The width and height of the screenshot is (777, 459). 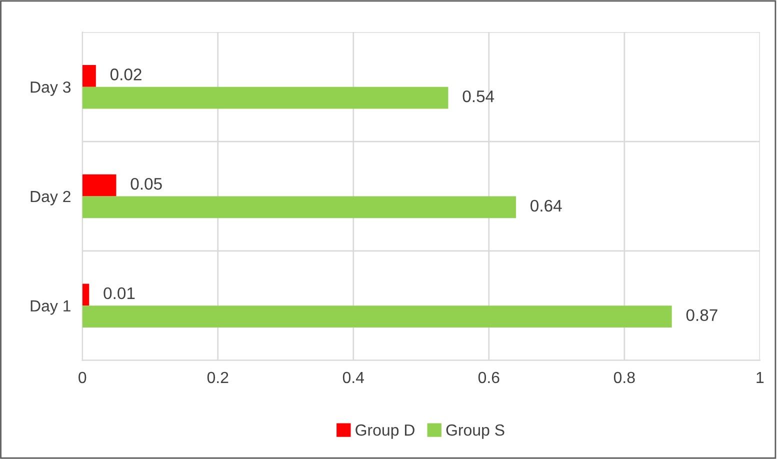 I want to click on y-tick-label: Day 1, so click(x=50, y=307).